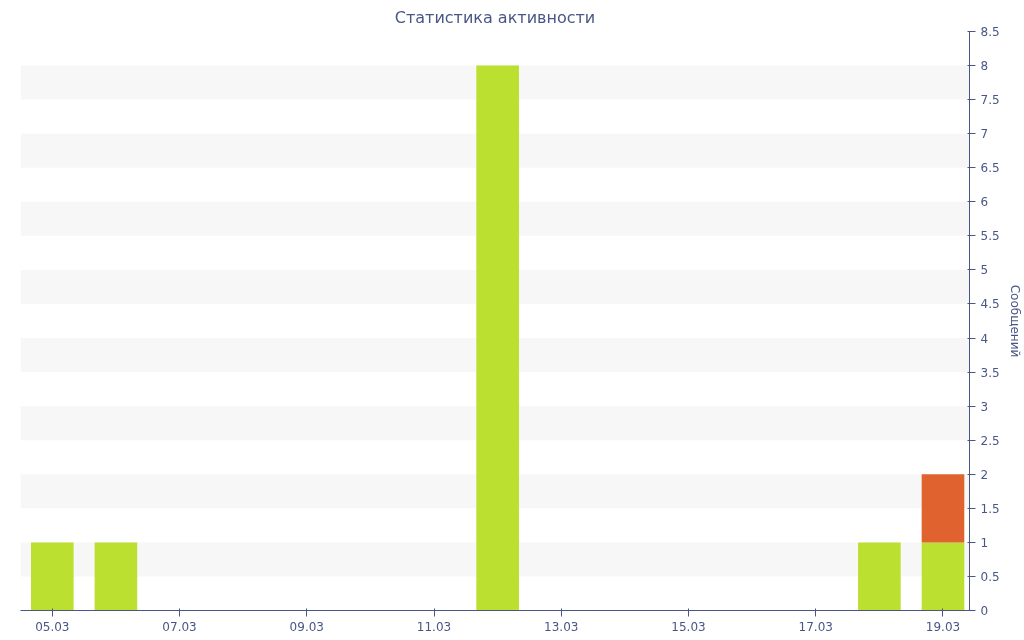 The width and height of the screenshot is (1024, 640). Describe the element at coordinates (561, 626) in the screenshot. I see `x-tick-label: 13.03` at that location.